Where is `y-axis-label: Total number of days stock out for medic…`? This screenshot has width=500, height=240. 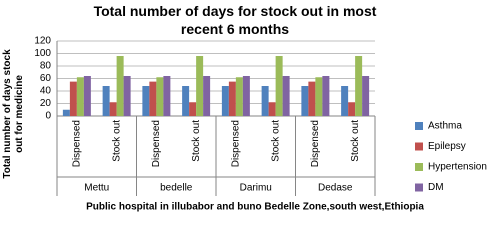 y-axis-label: Total number of days stock out for medic… is located at coordinates (13, 114).